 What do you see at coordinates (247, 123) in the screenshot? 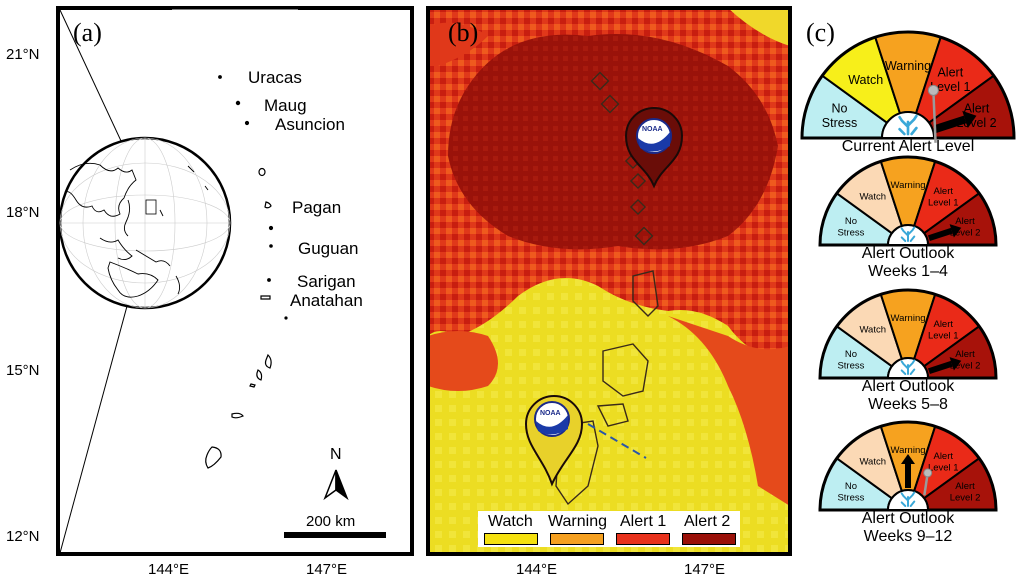
I see `island-asuncion` at bounding box center [247, 123].